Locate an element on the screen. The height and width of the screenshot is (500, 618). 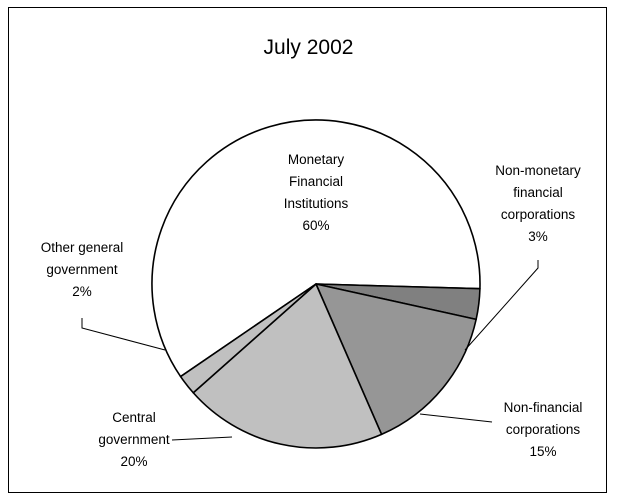
chart-title: July 2002 is located at coordinates (308, 47).